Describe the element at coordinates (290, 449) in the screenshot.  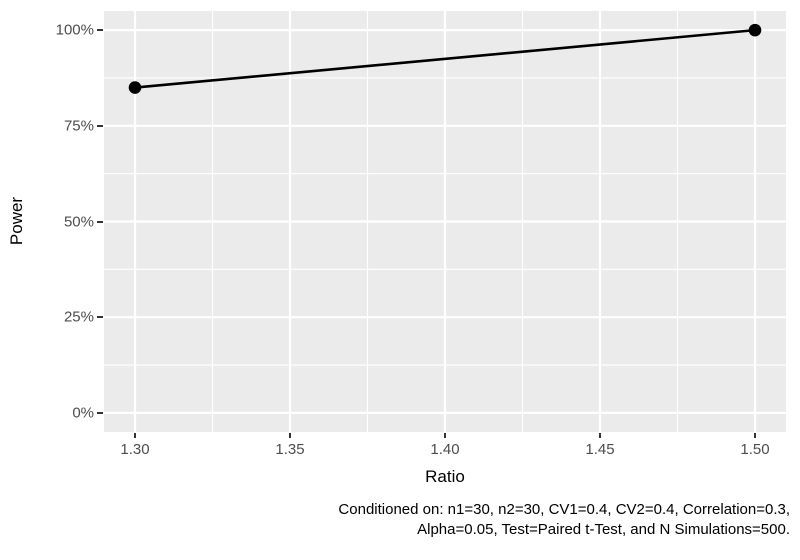
I see `x-tick-label: 1.35` at that location.